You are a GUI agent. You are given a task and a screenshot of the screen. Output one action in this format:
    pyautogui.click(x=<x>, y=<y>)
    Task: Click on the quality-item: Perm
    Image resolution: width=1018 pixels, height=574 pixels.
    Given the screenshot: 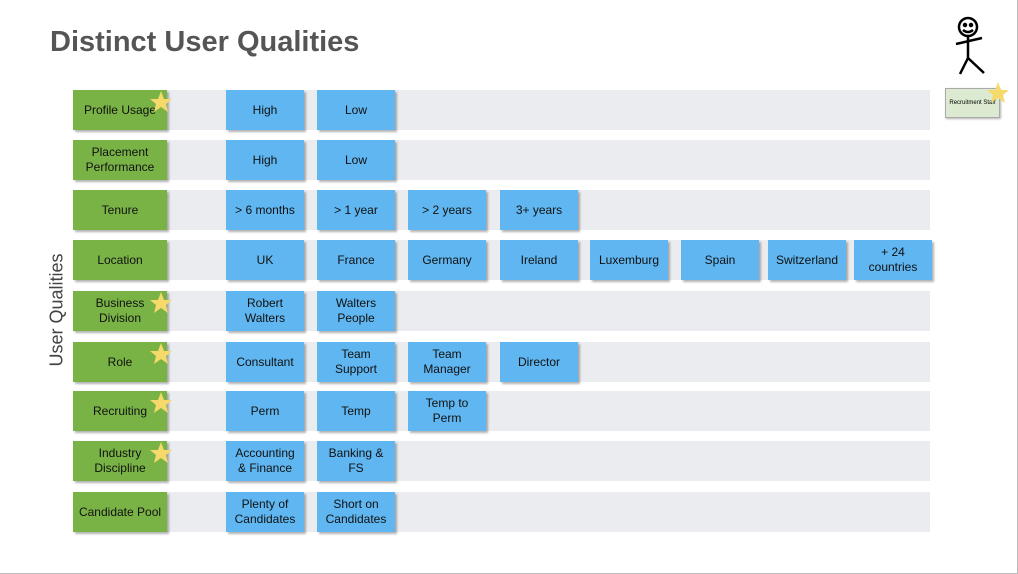 What is the action you would take?
    pyautogui.click(x=265, y=411)
    